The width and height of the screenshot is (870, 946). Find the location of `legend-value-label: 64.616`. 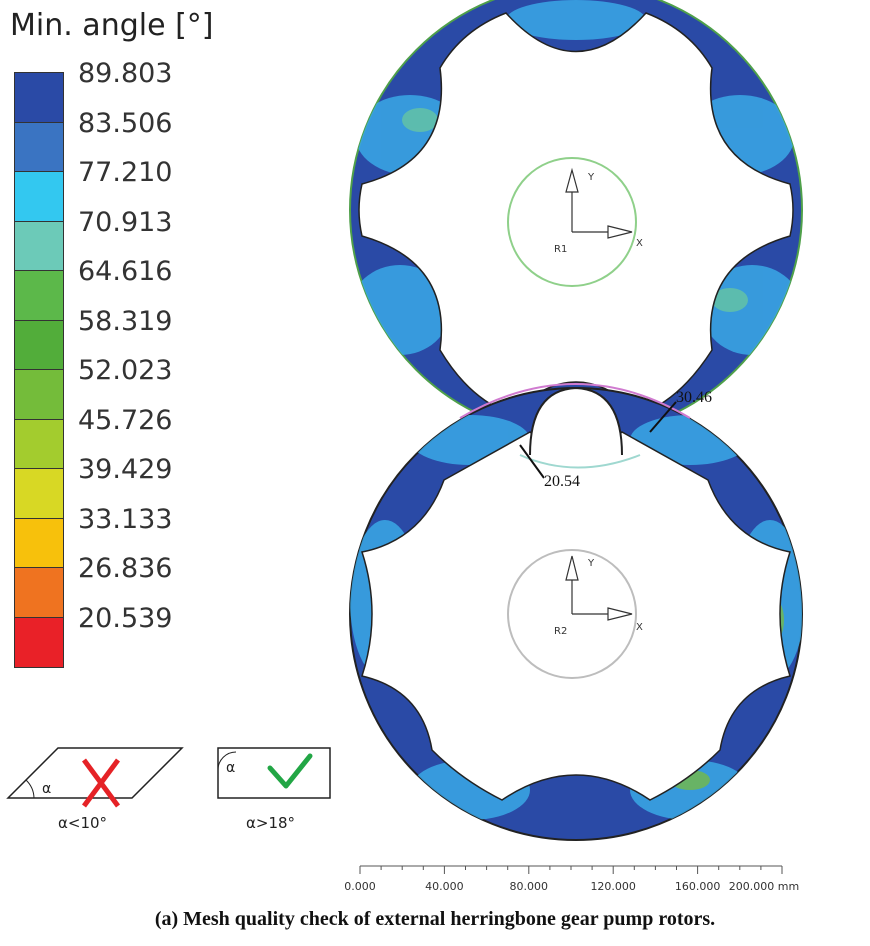

legend-value-label: 64.616 is located at coordinates (125, 271).